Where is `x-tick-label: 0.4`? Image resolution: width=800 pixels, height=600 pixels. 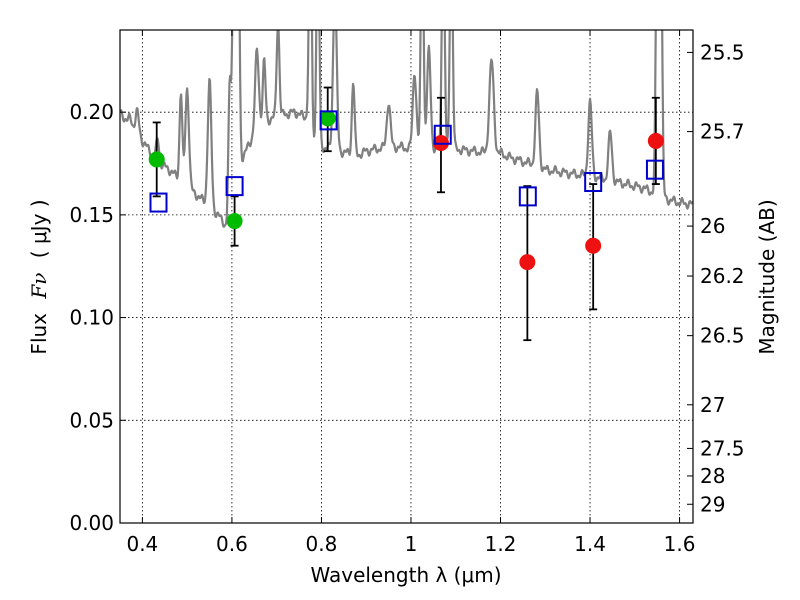 x-tick-label: 0.4 is located at coordinates (142, 544).